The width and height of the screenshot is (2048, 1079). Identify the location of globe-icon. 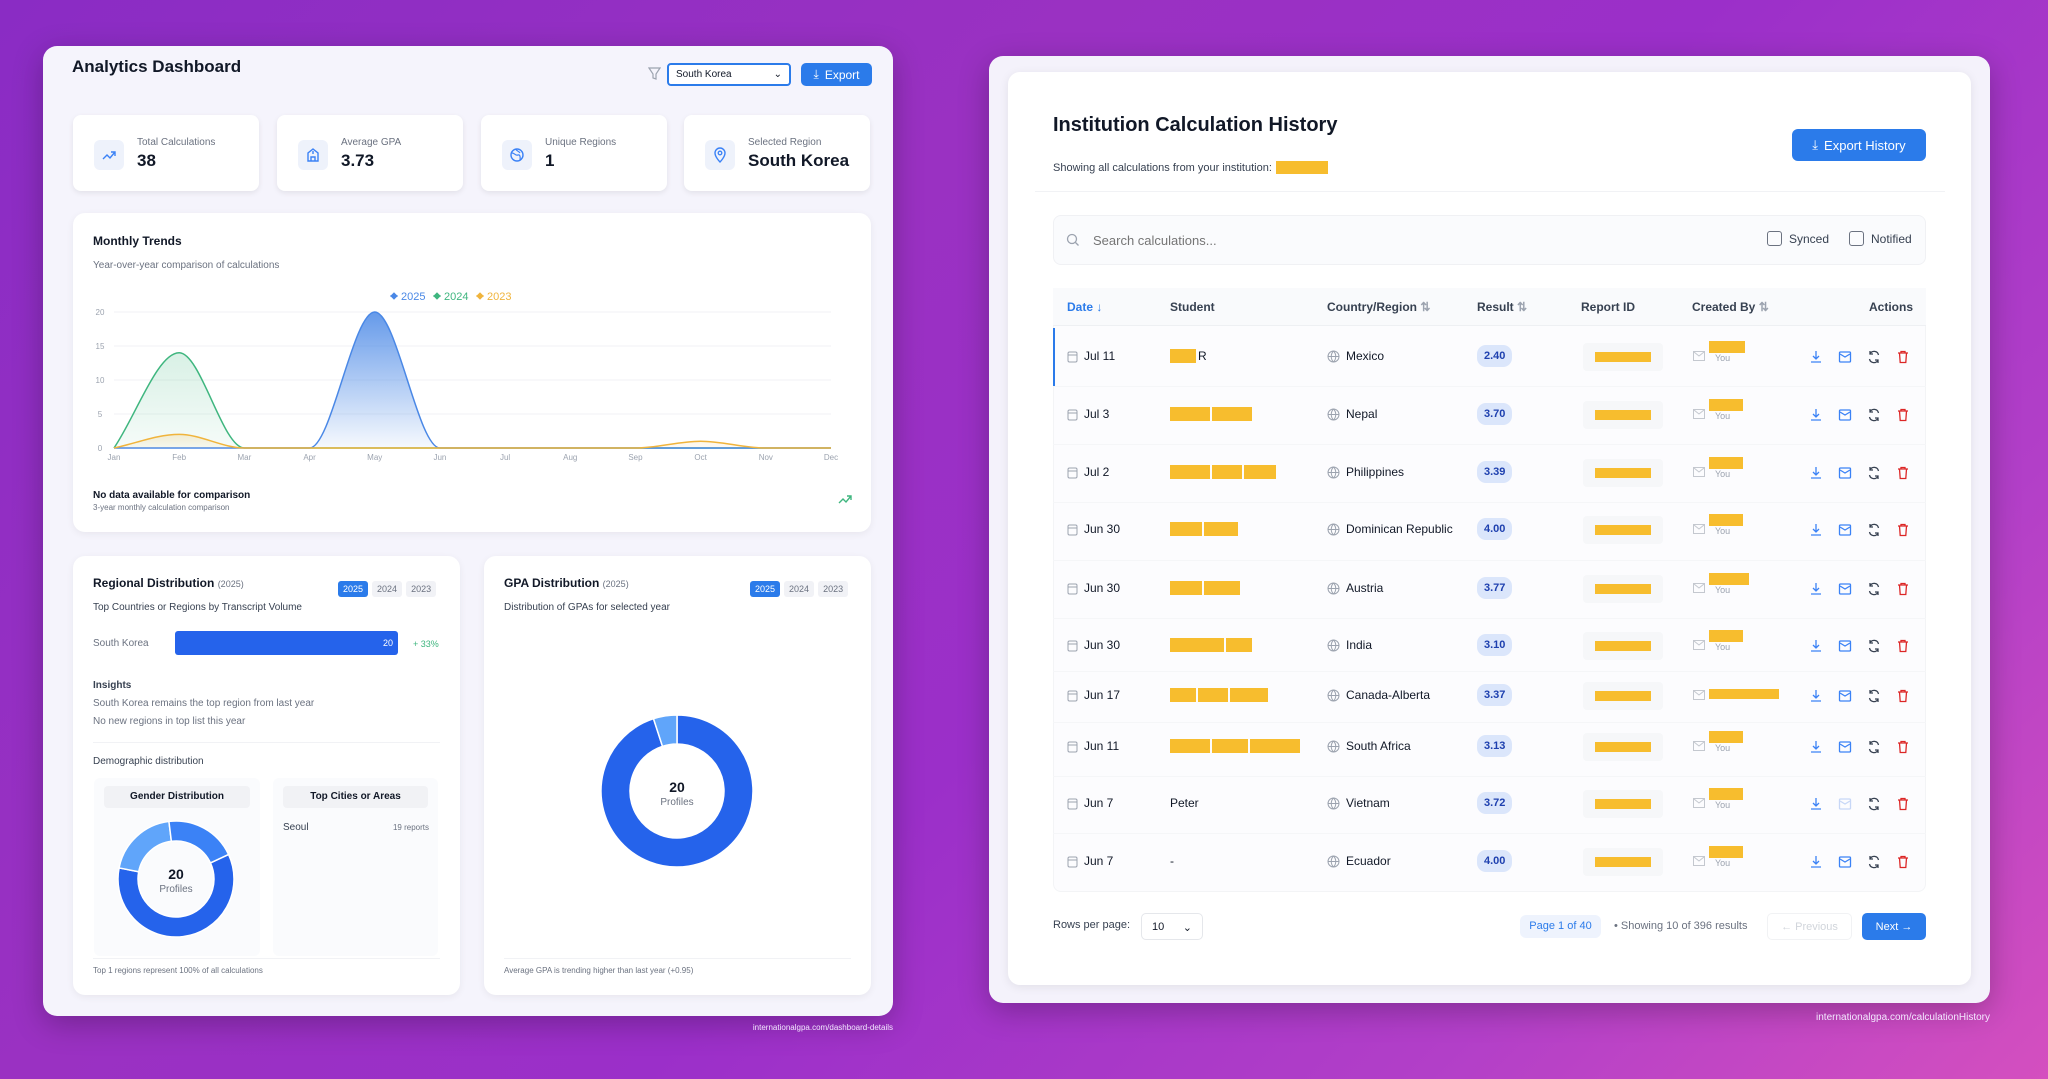
(1333, 645).